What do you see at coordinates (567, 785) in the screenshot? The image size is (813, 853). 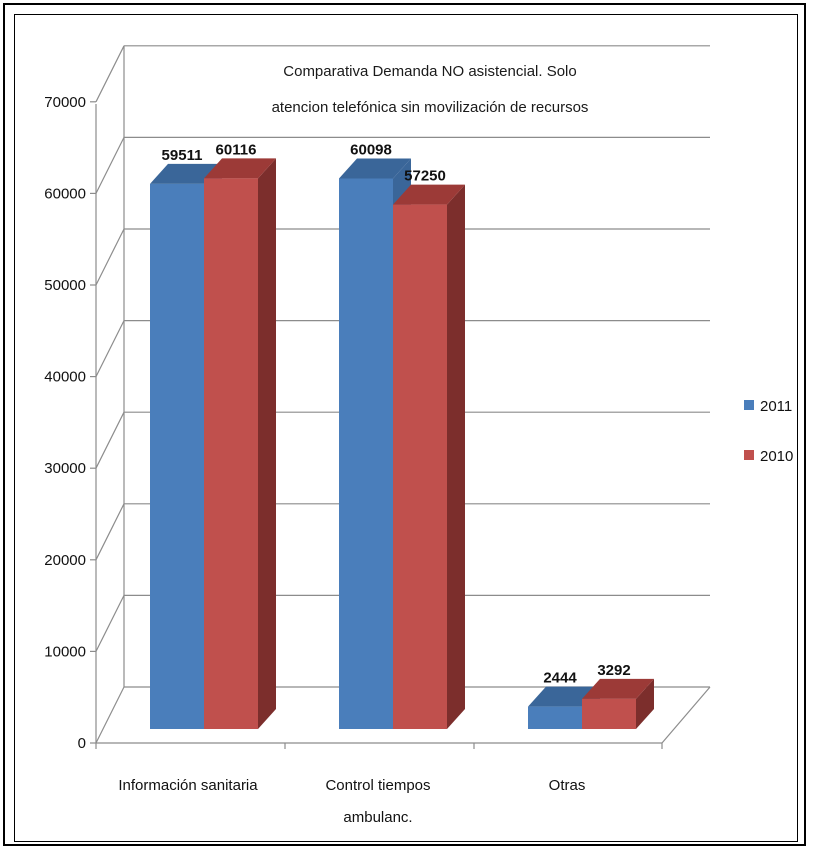 I see `x-tick-label: Otras` at bounding box center [567, 785].